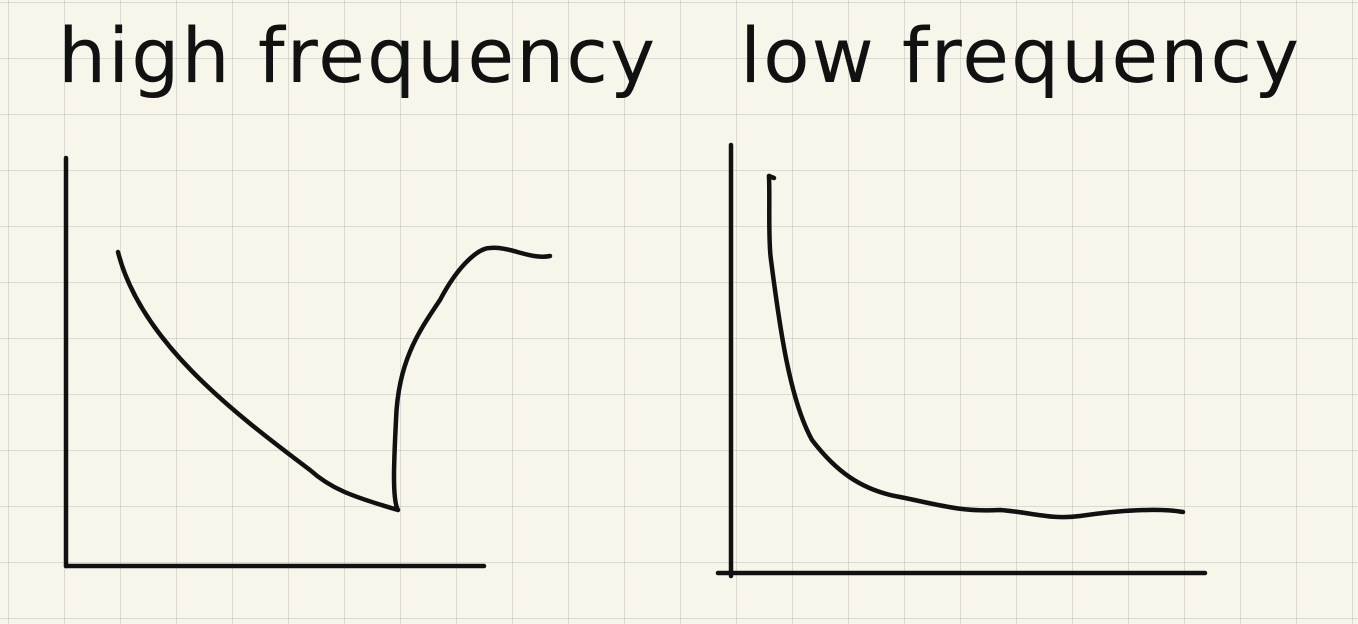 Image resolution: width=1358 pixels, height=624 pixels. What do you see at coordinates (771, 177) in the screenshot?
I see `right-curve-start-tick` at bounding box center [771, 177].